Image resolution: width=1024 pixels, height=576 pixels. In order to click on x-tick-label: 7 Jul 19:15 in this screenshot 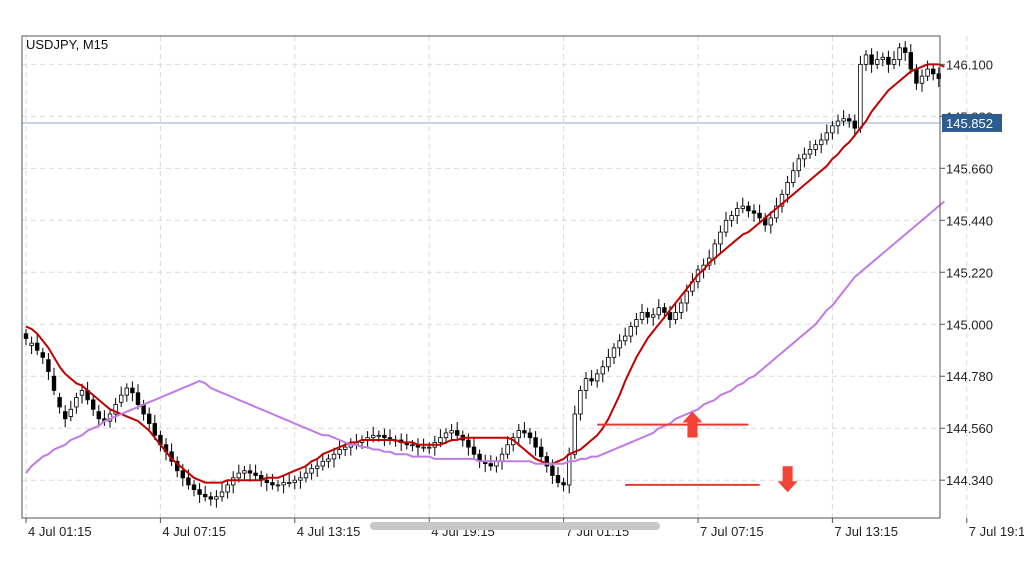, I will do `click(996, 531)`.